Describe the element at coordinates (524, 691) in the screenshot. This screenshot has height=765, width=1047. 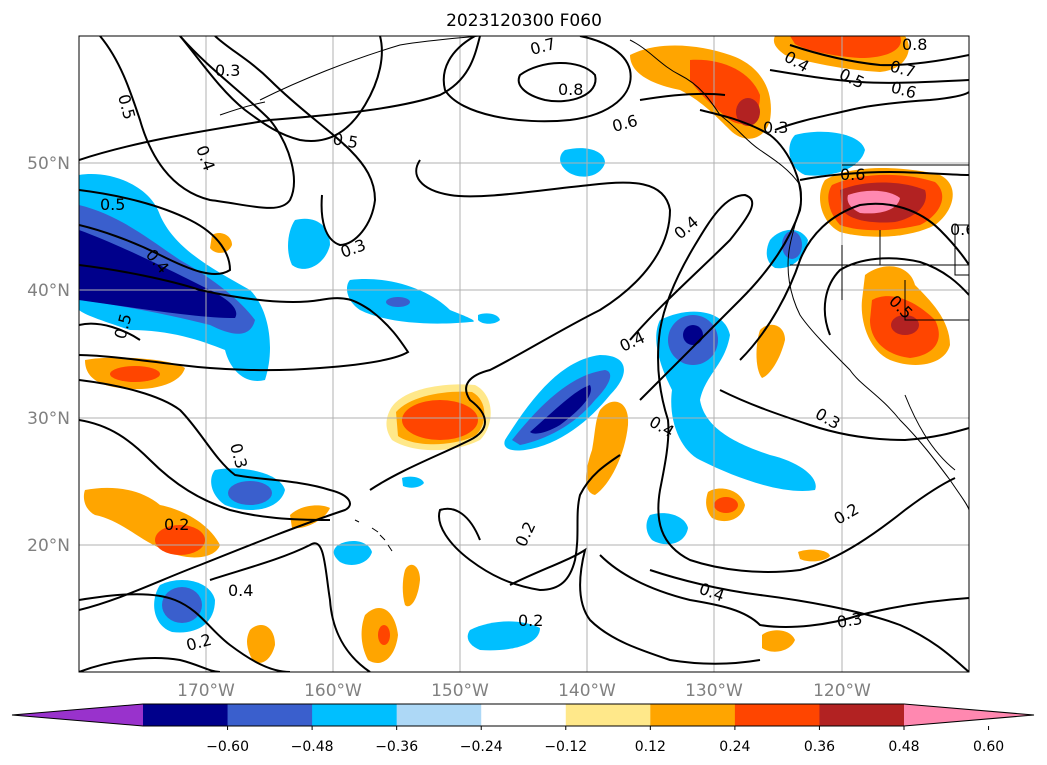
I see `longitude-labels: 170°W 160°W 150°W 140°W 130°W 120°W` at that location.